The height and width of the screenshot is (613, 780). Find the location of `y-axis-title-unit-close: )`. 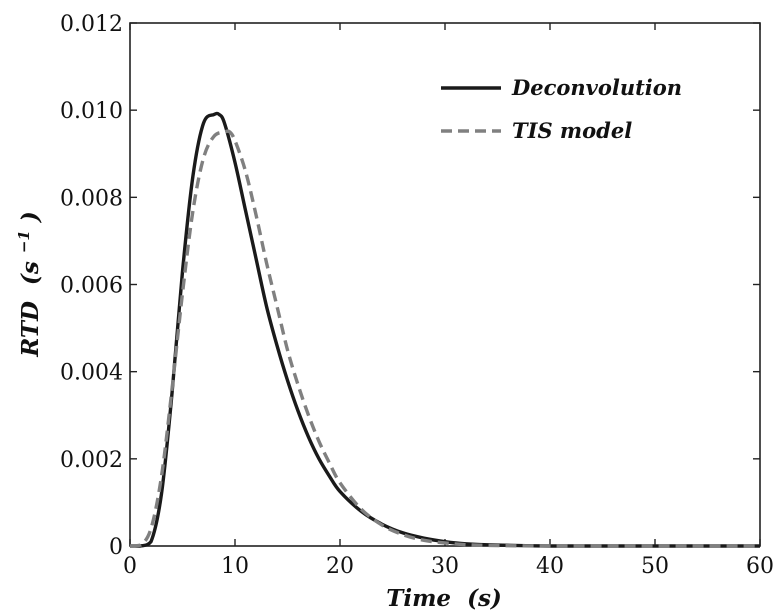

y-axis-title-unit-close: ) is located at coordinates (30, 217).